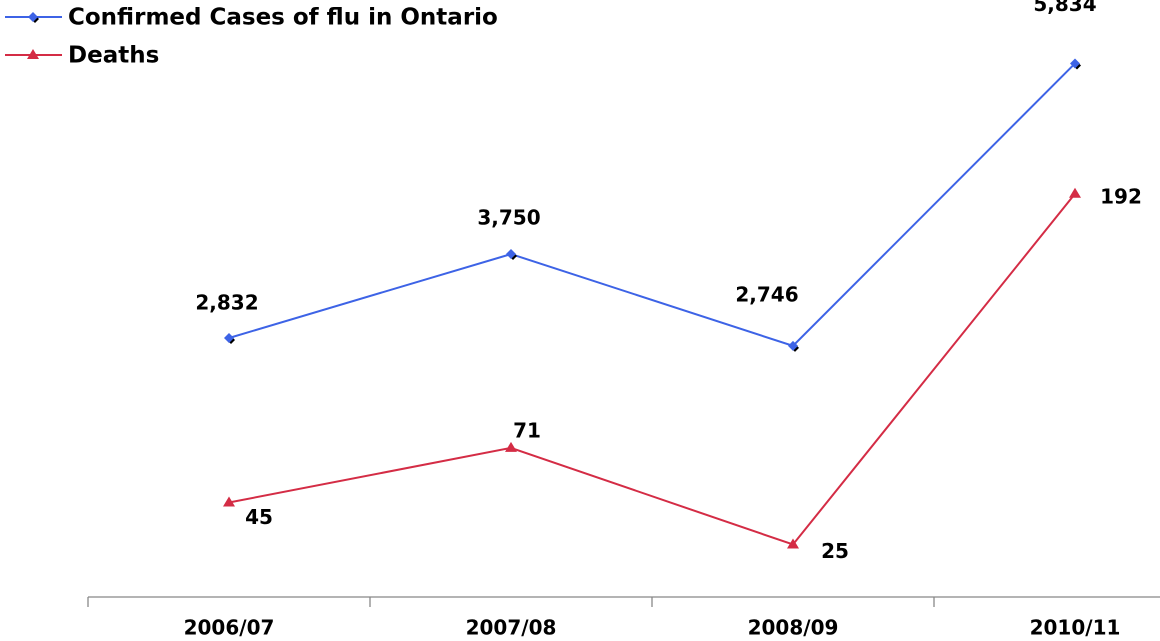 Image resolution: width=1160 pixels, height=641 pixels. What do you see at coordinates (1075, 628) in the screenshot?
I see `x-tick-label: 2010/11` at bounding box center [1075, 628].